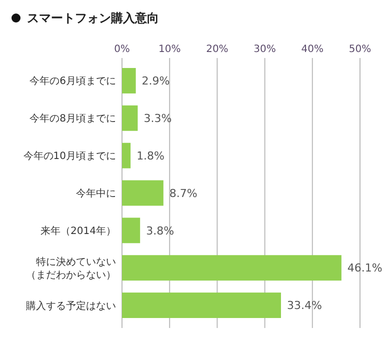  Describe the element at coordinates (312, 49) in the screenshot. I see `x-tick-label: 40%` at that location.